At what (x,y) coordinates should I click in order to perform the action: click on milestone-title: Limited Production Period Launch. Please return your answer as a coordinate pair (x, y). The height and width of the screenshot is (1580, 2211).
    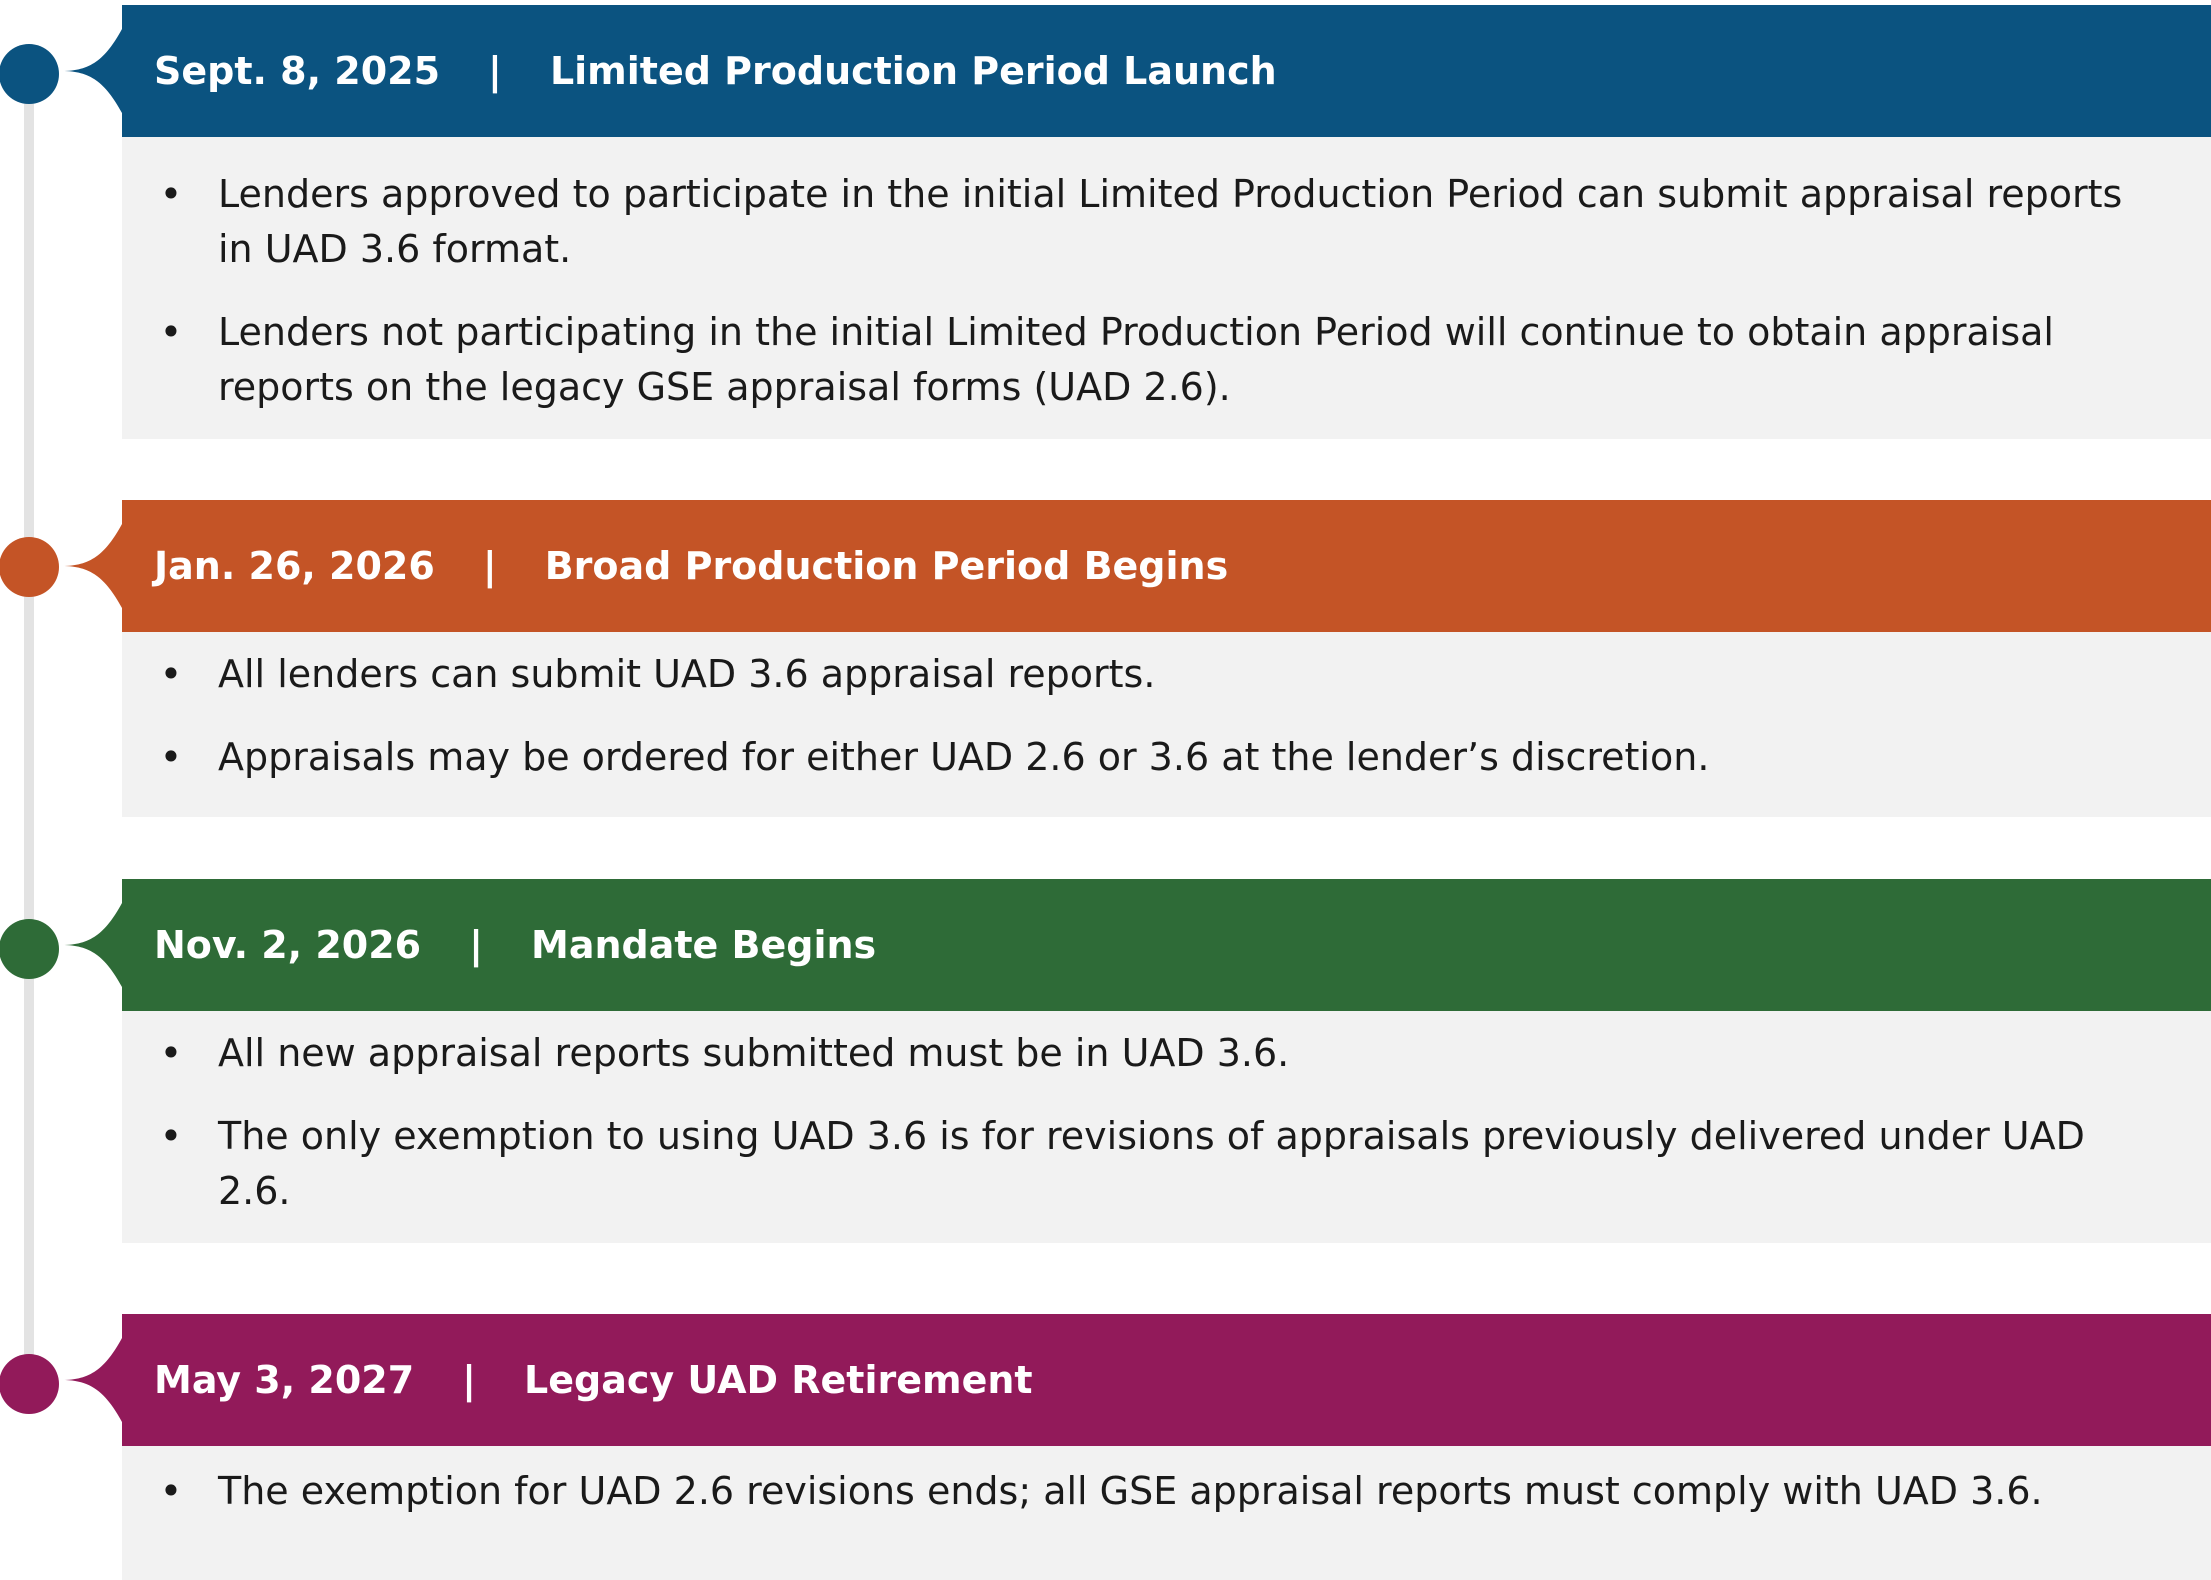
    Looking at the image, I should click on (913, 71).